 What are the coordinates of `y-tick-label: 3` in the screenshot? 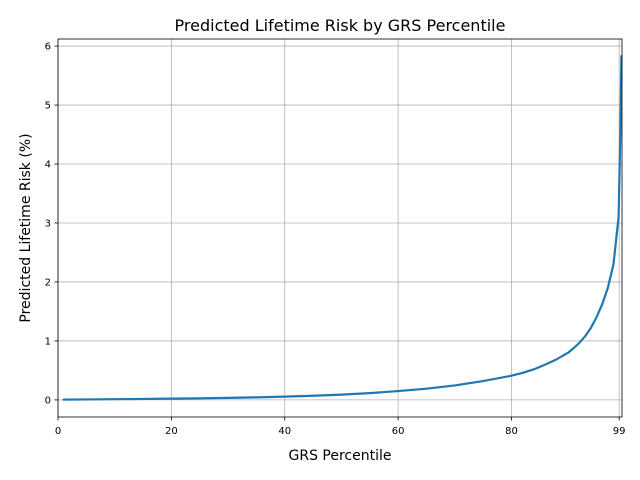 It's located at (48, 223).